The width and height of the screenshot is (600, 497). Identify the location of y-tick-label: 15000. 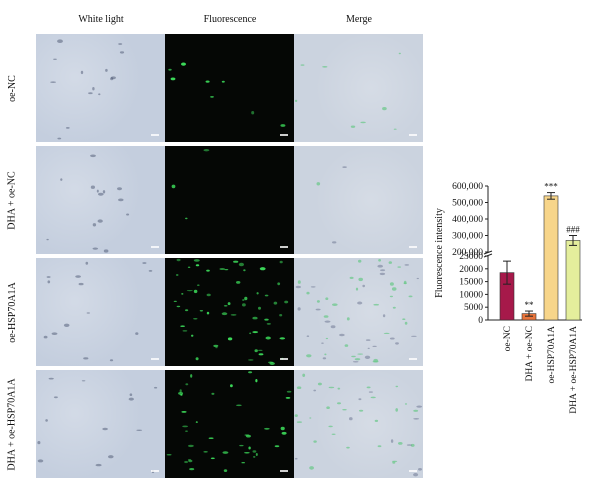
(471, 283).